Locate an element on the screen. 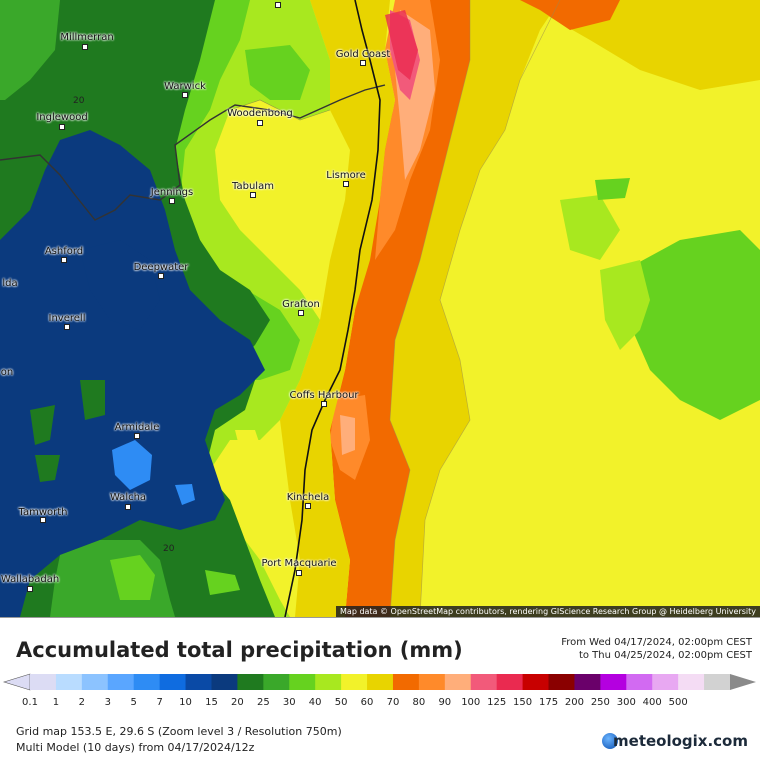 The width and height of the screenshot is (760, 761). grafton-marker is located at coordinates (301, 313).